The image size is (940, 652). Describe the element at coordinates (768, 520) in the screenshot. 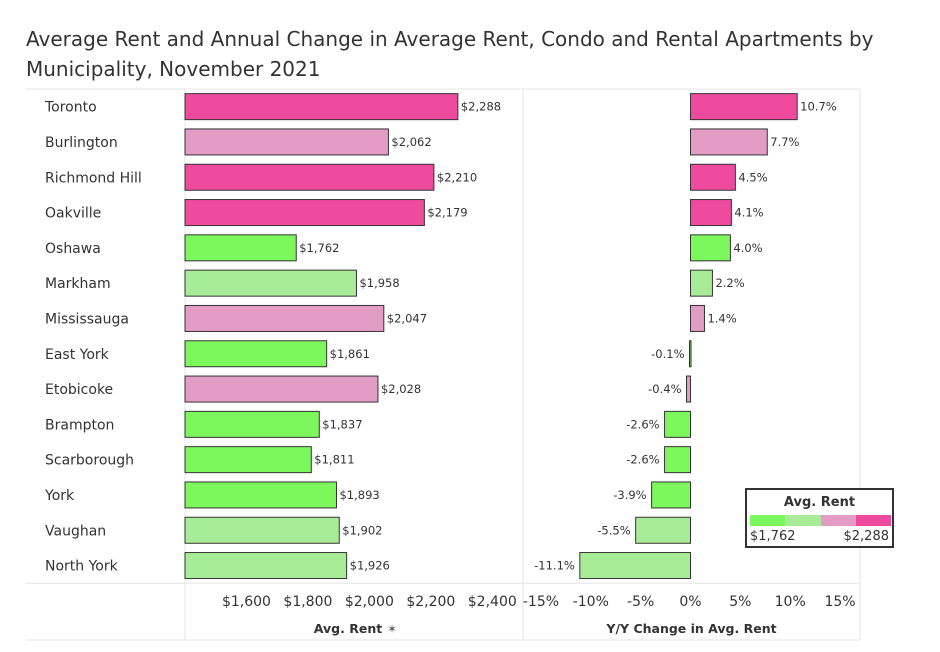

I see `legend-swatch-low` at that location.